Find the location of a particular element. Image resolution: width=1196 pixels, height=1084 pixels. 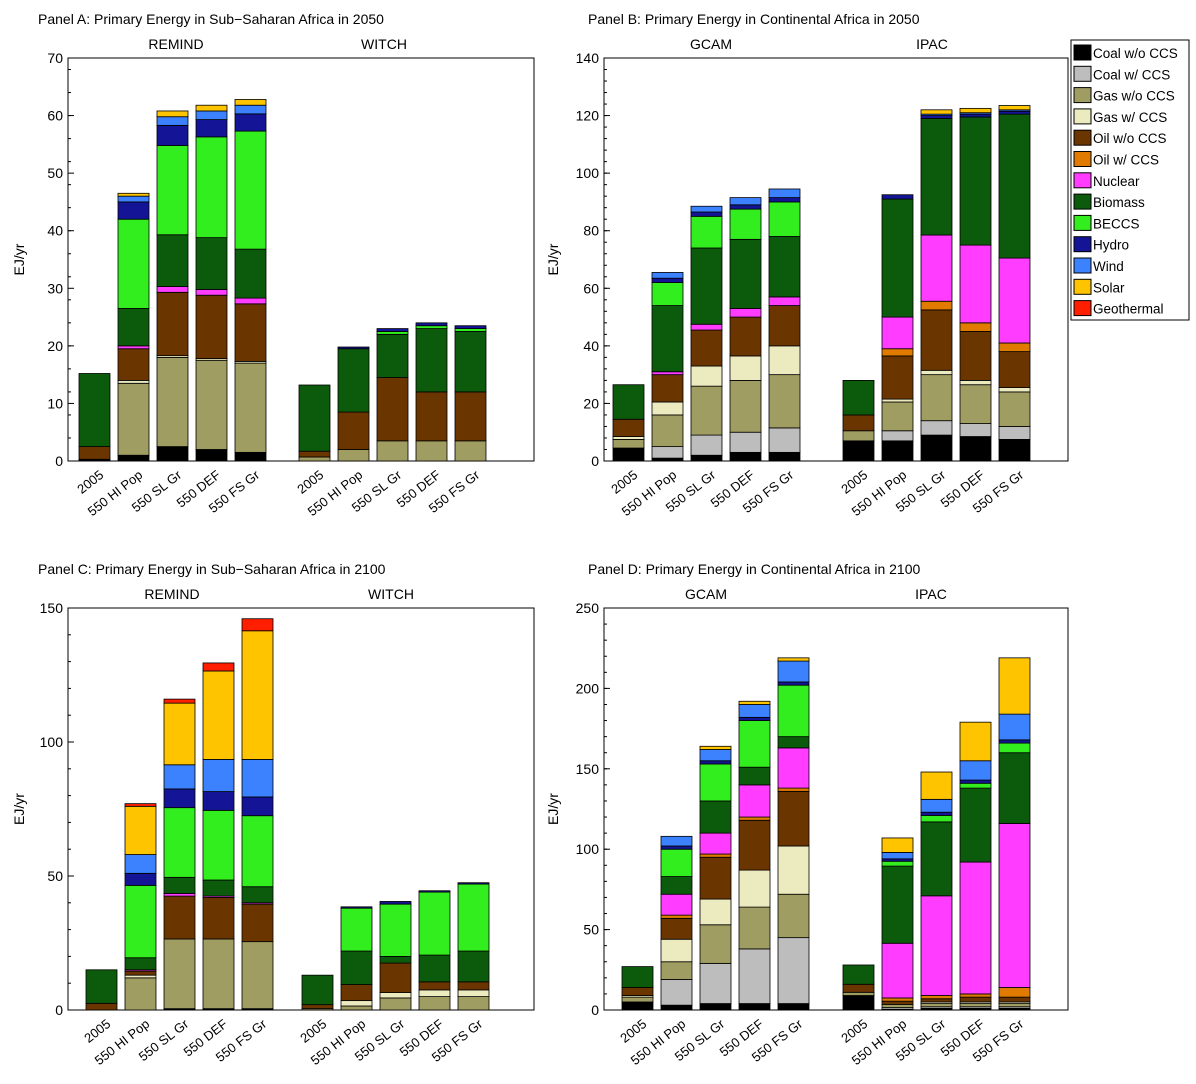

legend-label: Coal w/o CCS is located at coordinates (1135, 53).